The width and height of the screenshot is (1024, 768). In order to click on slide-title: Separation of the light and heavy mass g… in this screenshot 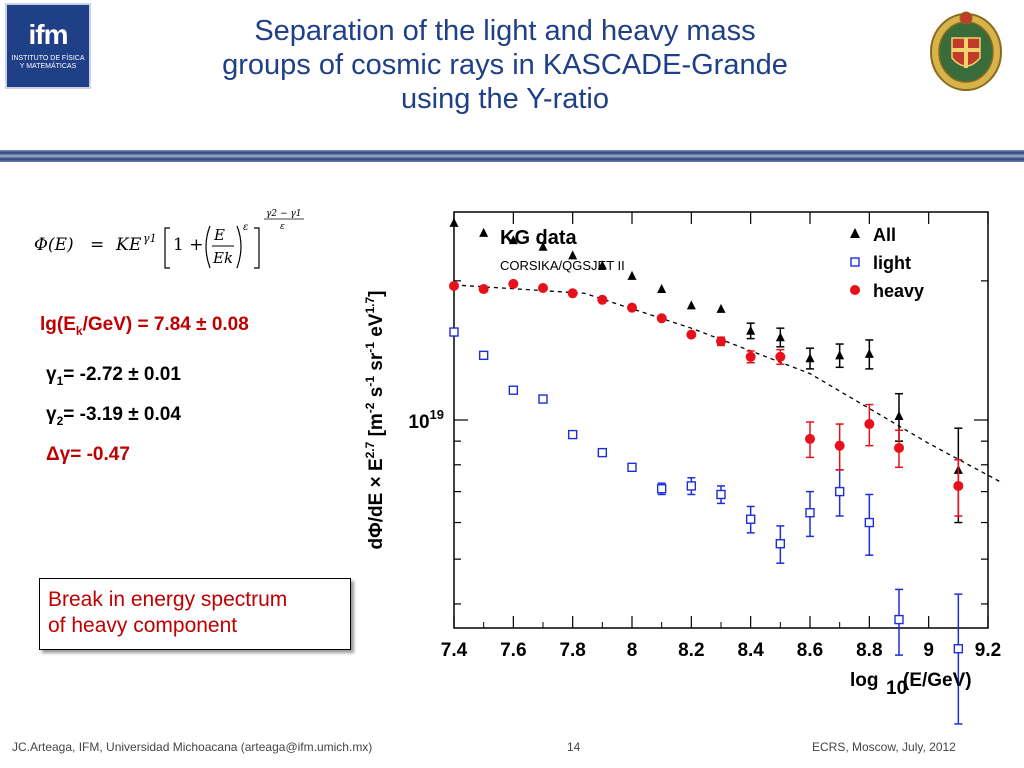, I will do `click(505, 65)`.